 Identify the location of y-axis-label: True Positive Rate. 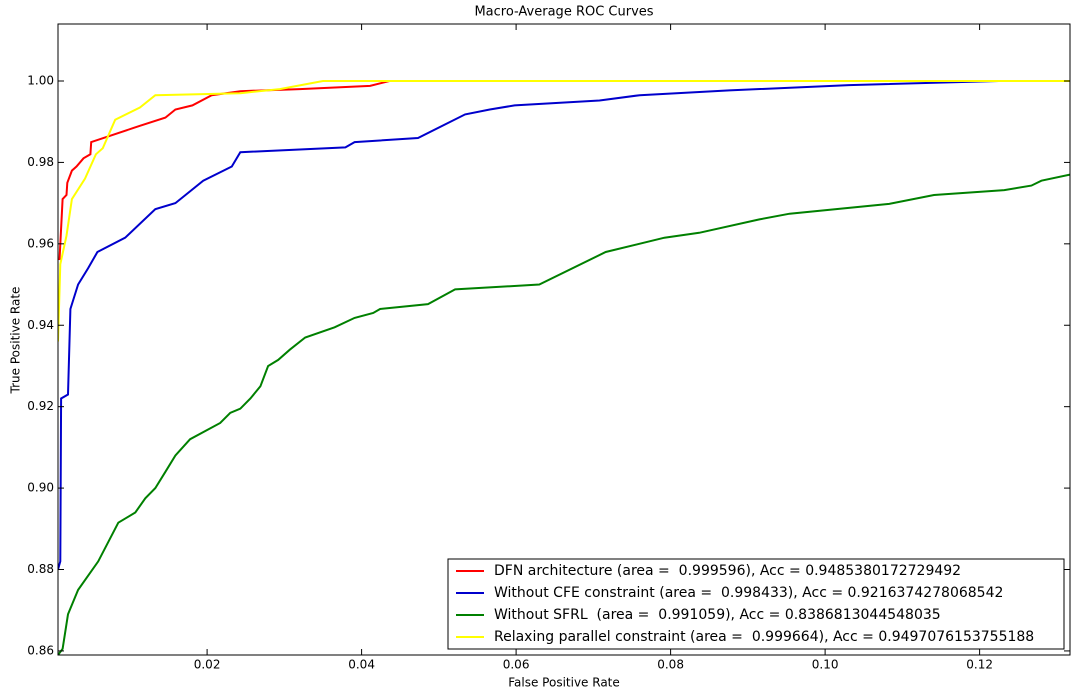
(16, 341).